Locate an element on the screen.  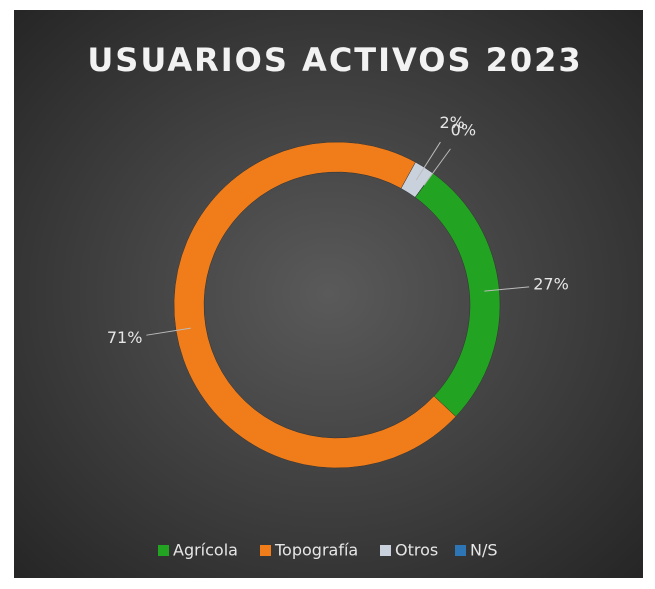
data-label: 2% is located at coordinates (452, 122).